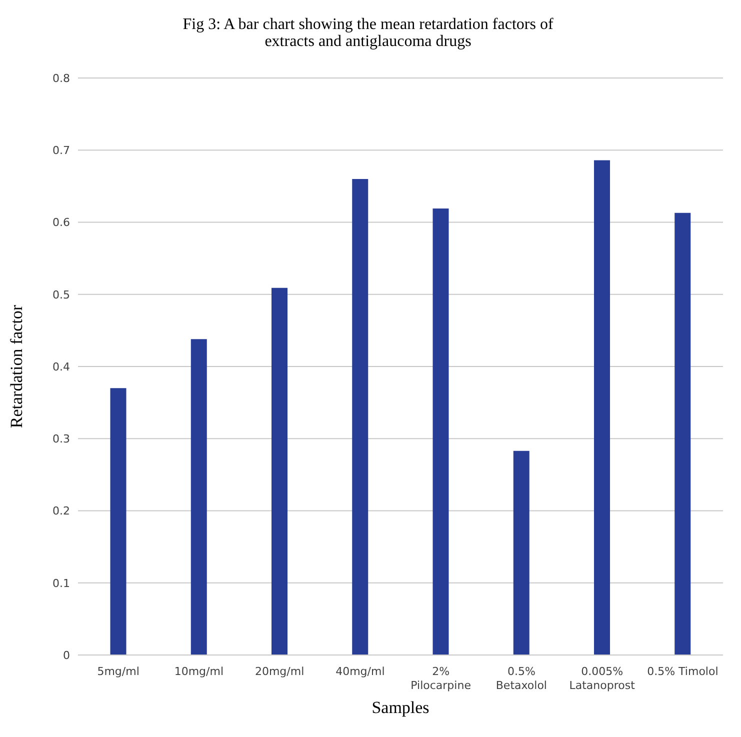 The height and width of the screenshot is (737, 741). Describe the element at coordinates (199, 671) in the screenshot. I see `x-tick-label: 10mg/ml` at that location.